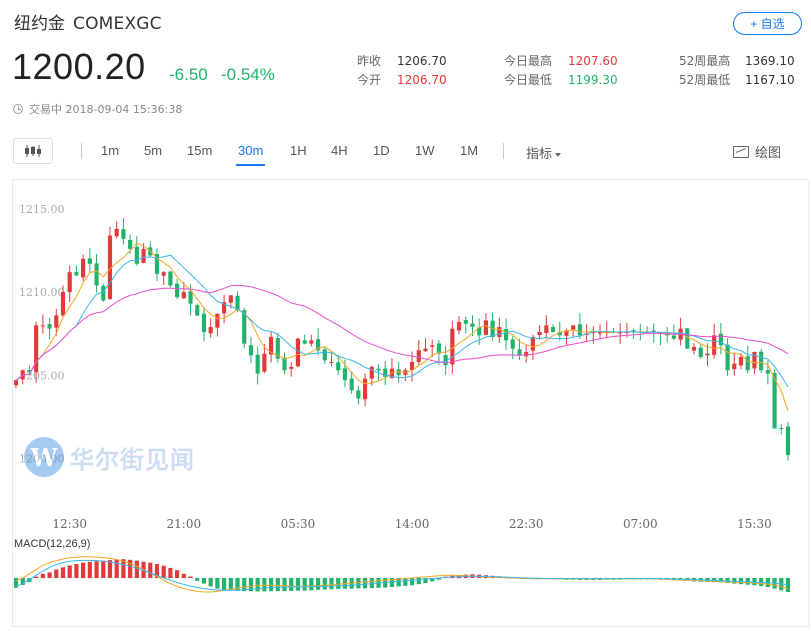 This screenshot has height=631, width=811. What do you see at coordinates (200, 150) in the screenshot?
I see `period-15m: 15m` at bounding box center [200, 150].